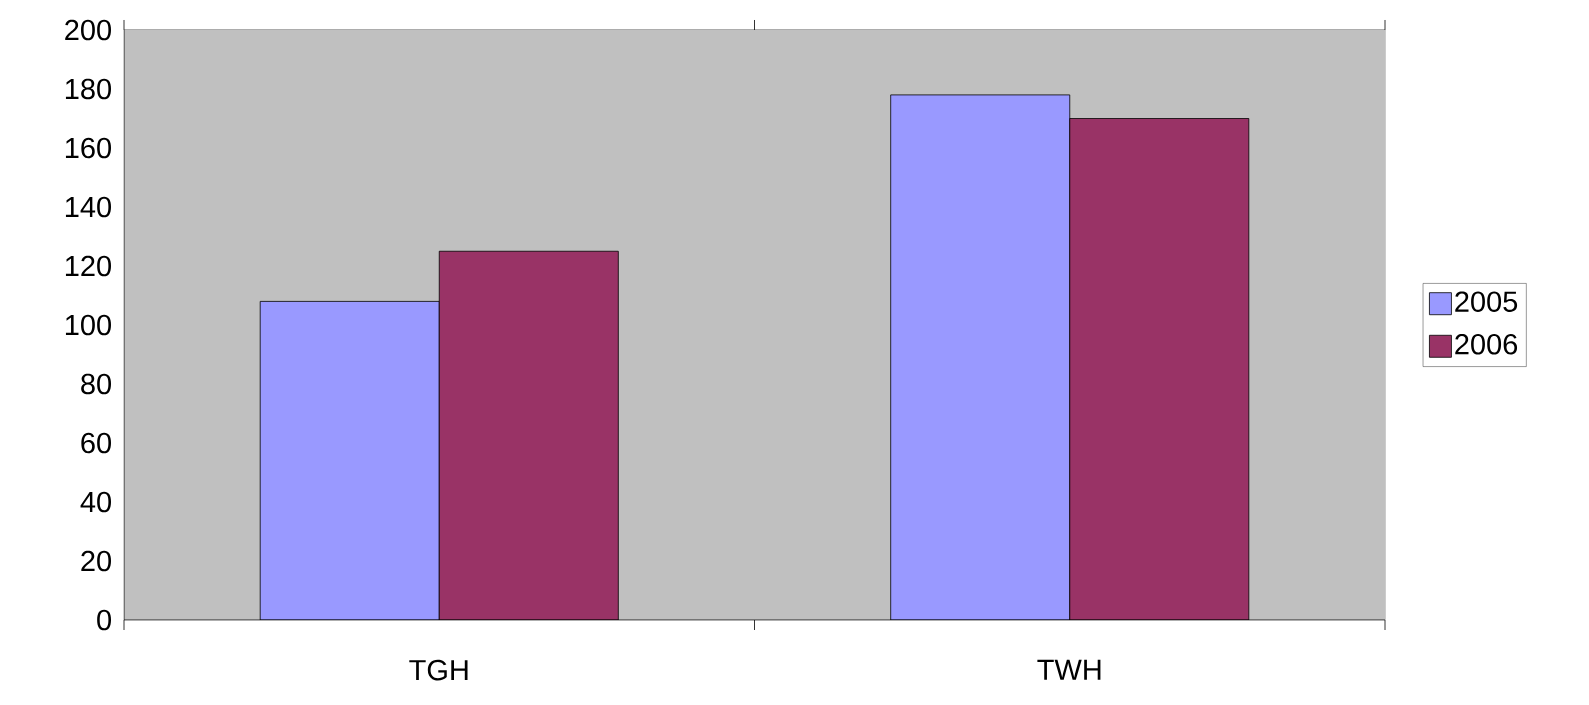  I want to click on y-tick-label: 20, so click(96, 561).